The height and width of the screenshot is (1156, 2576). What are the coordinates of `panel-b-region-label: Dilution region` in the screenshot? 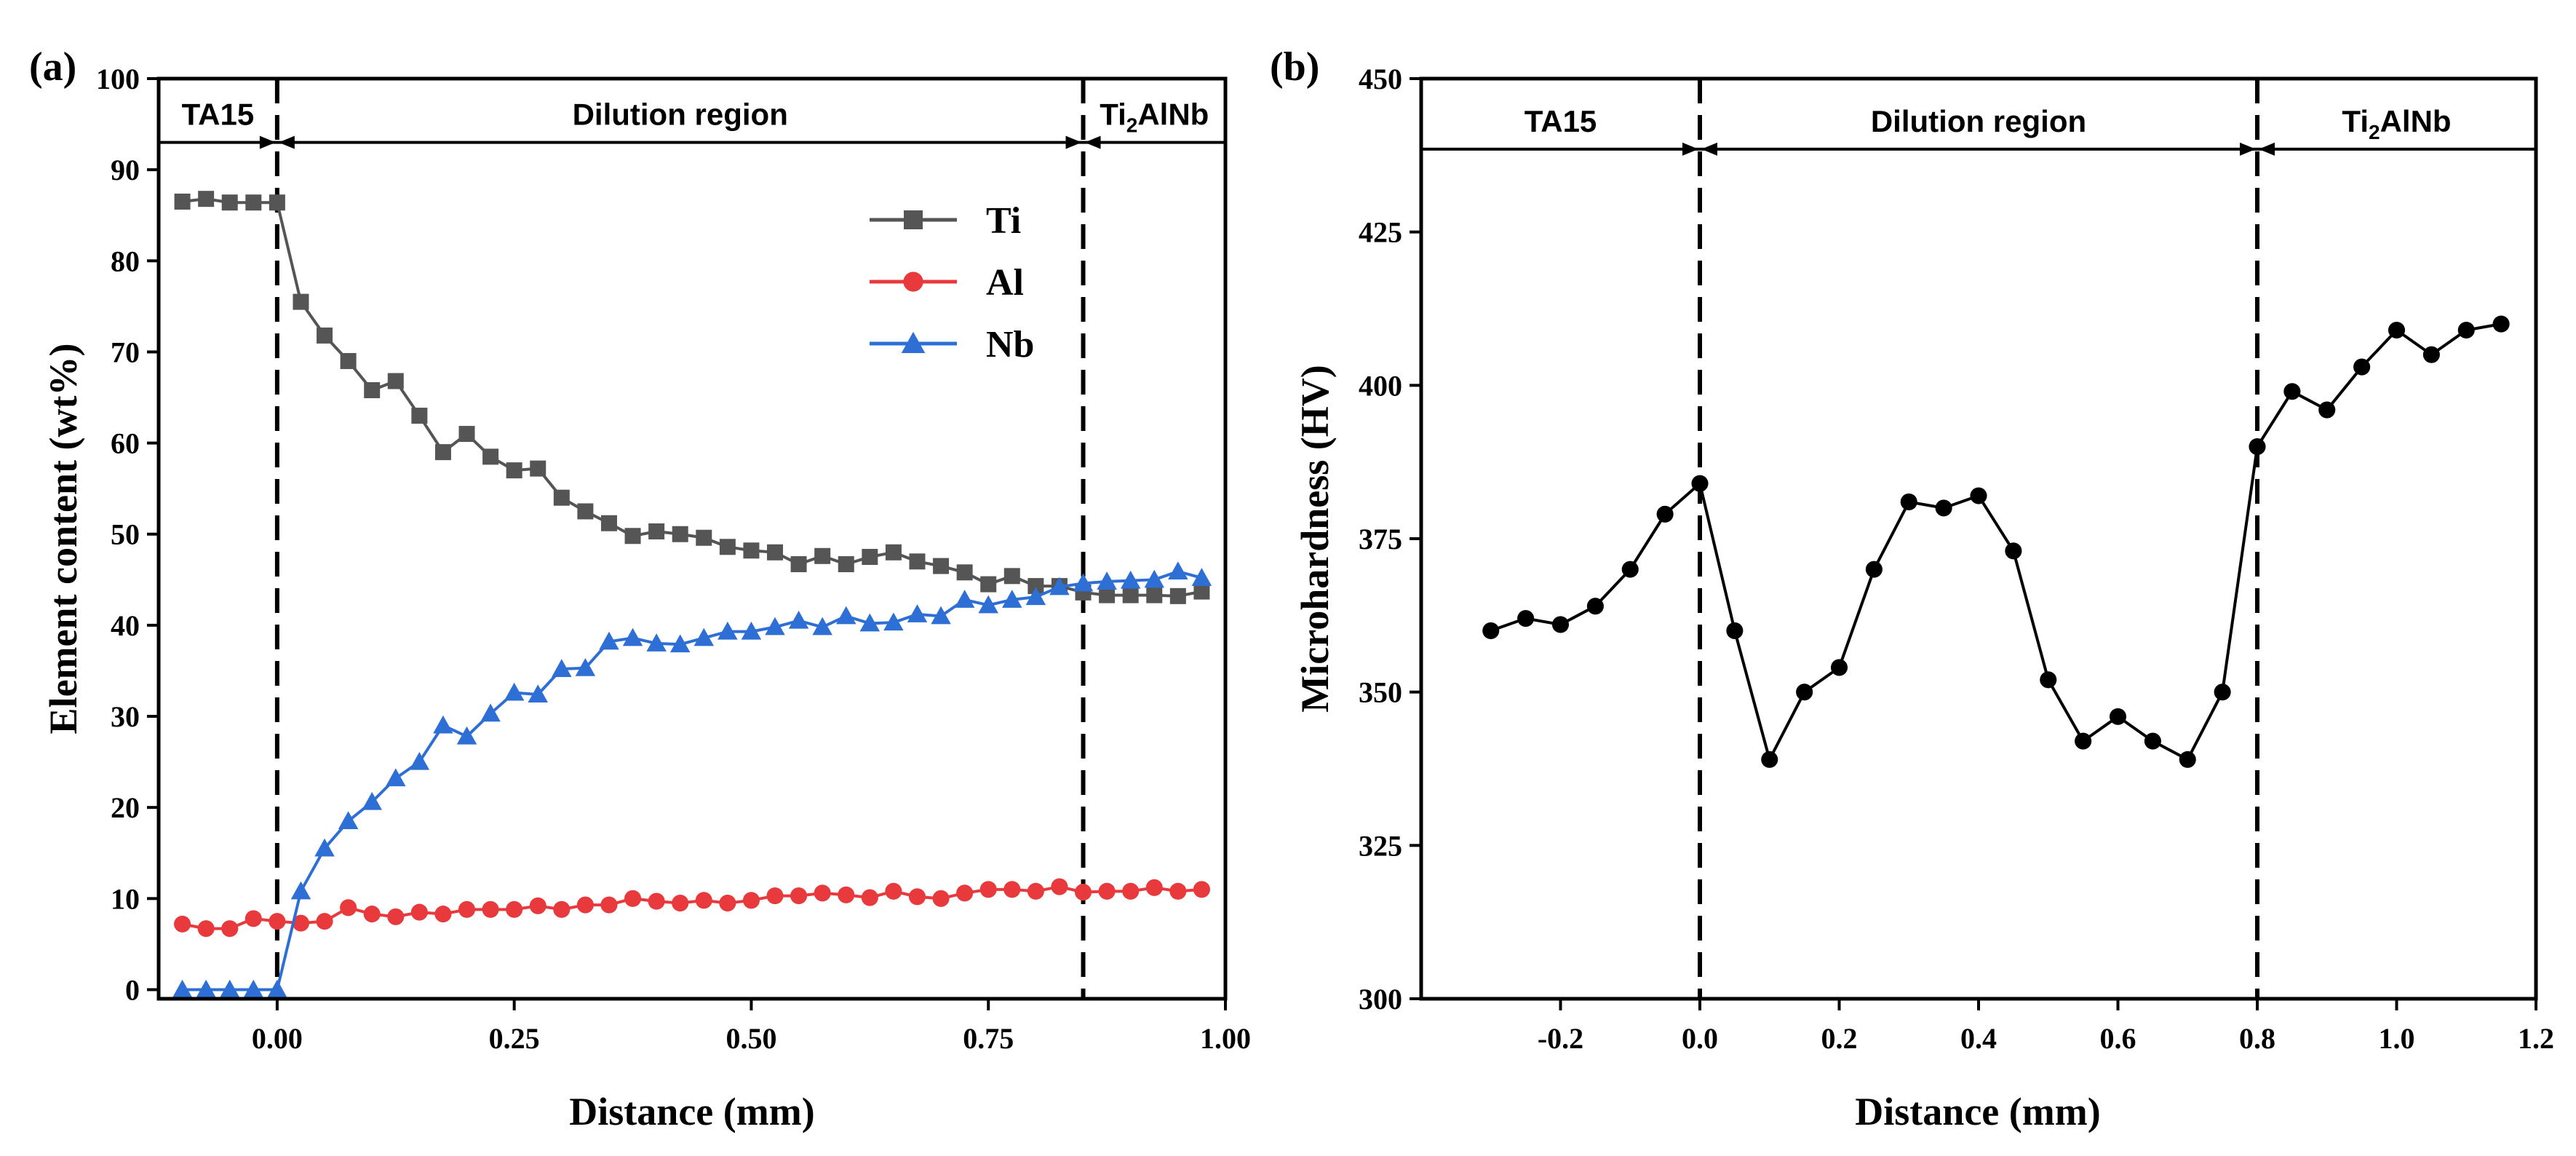 It's located at (1978, 121).